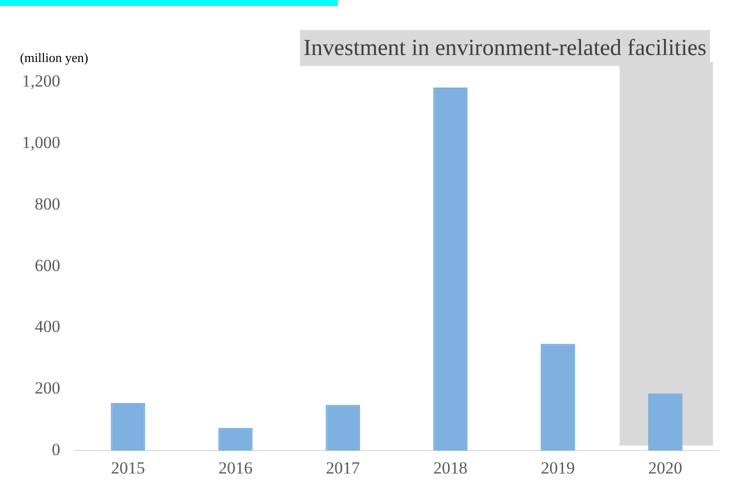 The width and height of the screenshot is (731, 491). Describe the element at coordinates (47, 326) in the screenshot. I see `y-tick-label: 400` at that location.